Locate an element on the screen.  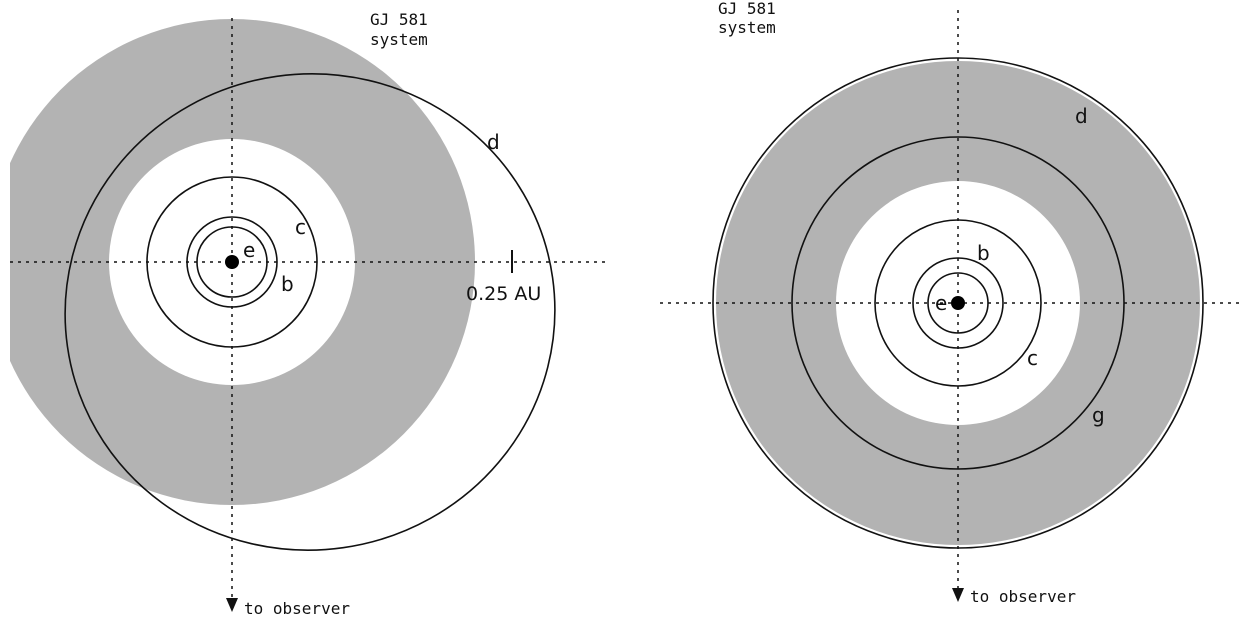
left-title-line2: system is located at coordinates (399, 39).